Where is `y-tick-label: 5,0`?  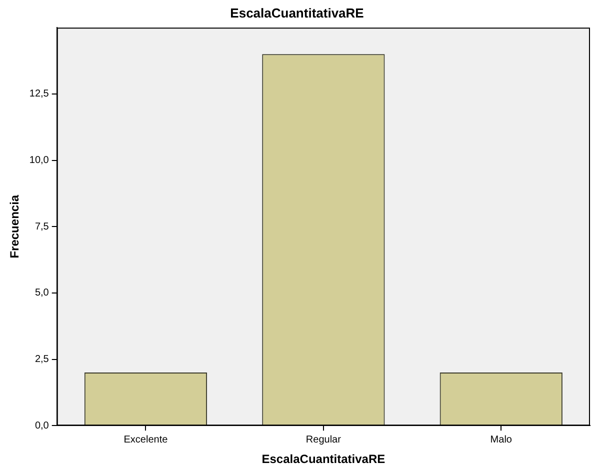 y-tick-label: 5,0 is located at coordinates (42, 293).